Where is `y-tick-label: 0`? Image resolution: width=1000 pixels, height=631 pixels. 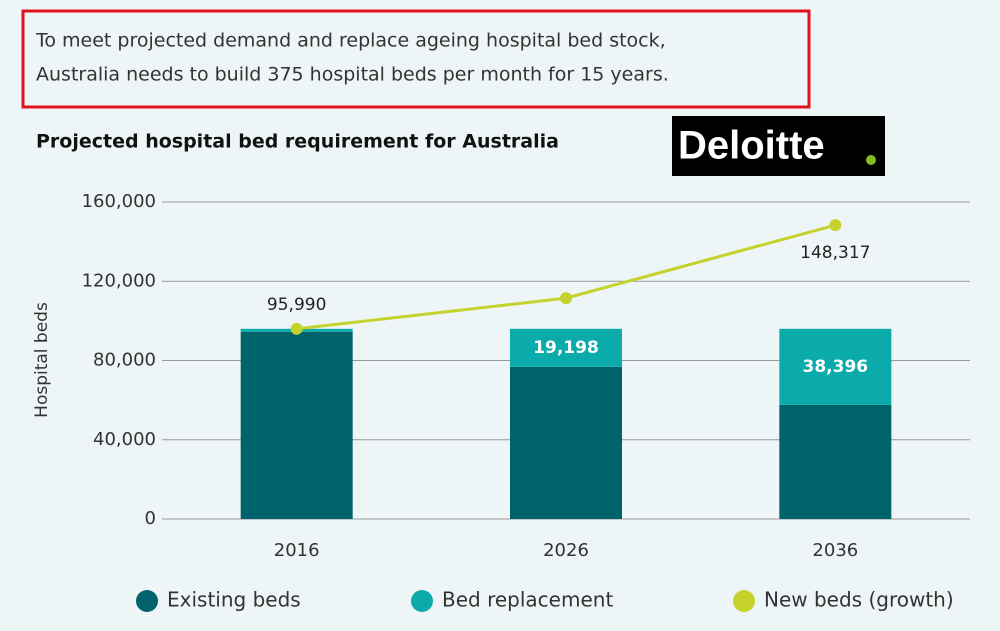
y-tick-label: 0 is located at coordinates (150, 518).